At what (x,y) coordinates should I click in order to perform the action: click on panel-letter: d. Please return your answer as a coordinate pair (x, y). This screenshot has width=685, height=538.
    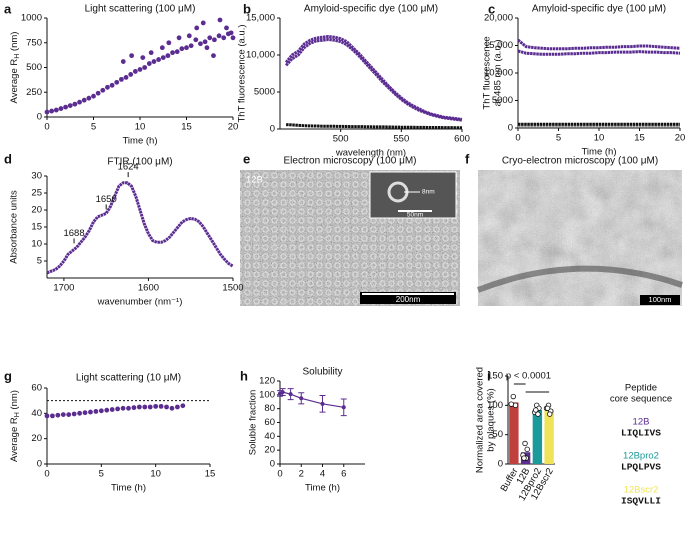
    Looking at the image, I should click on (8, 158).